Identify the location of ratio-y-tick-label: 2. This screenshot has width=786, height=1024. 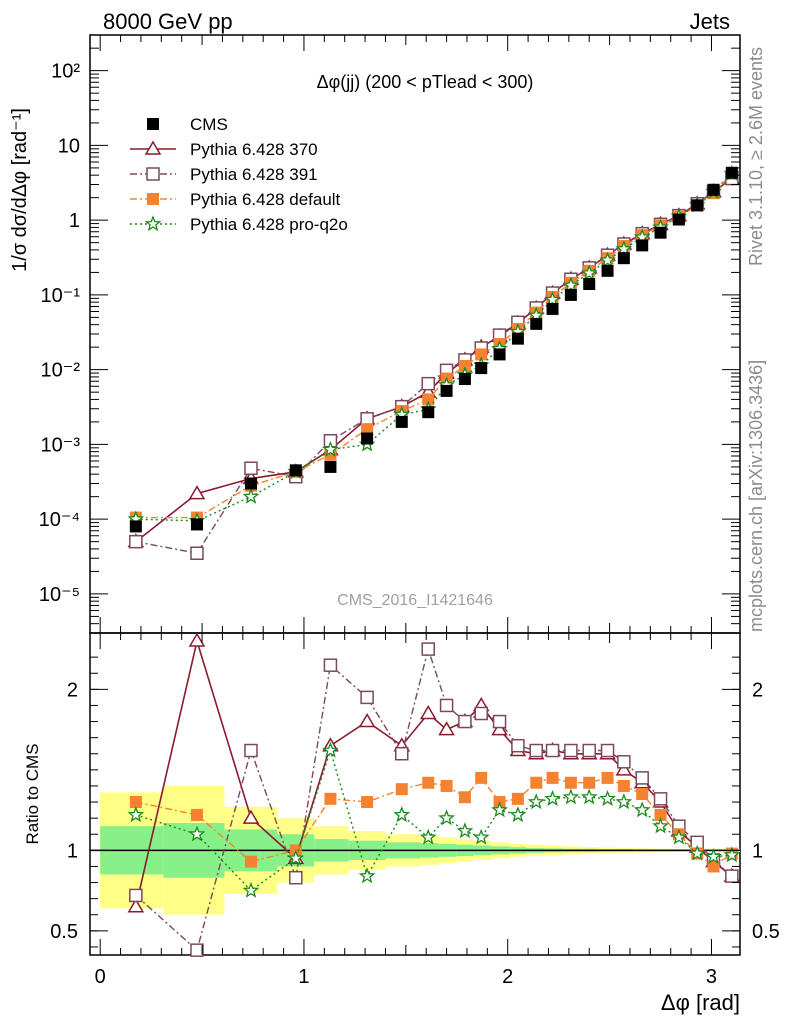
(72, 690).